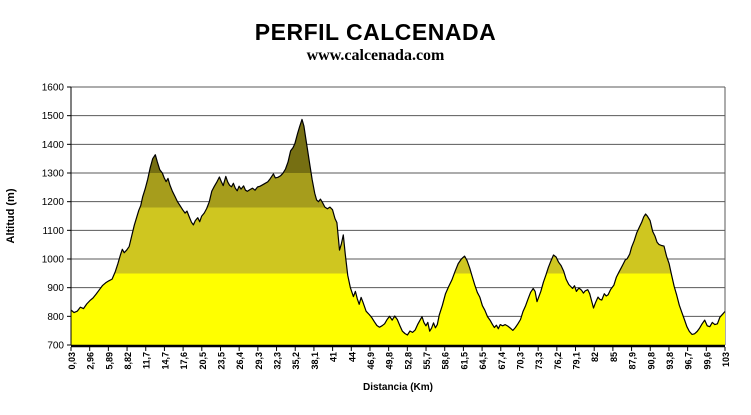 Image resolution: width=751 pixels, height=415 pixels. Describe the element at coordinates (259, 361) in the screenshot. I see `x-tick-label-10: 29,3` at that location.